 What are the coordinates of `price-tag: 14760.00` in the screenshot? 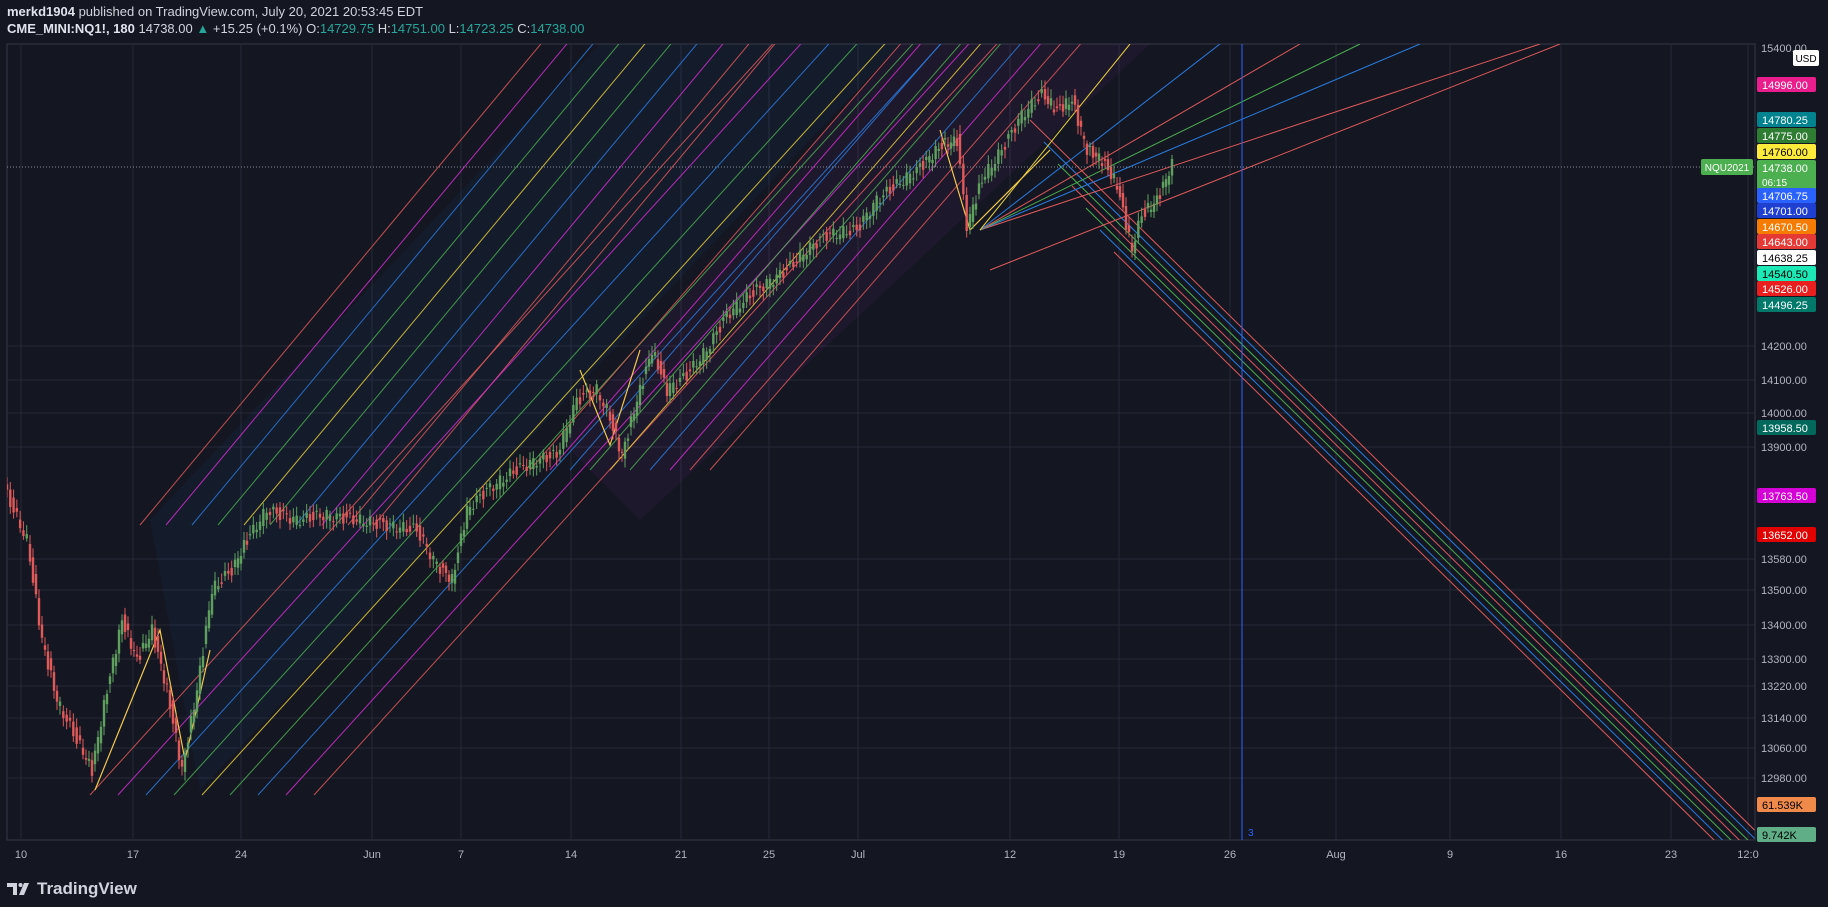 It's located at (1786, 151).